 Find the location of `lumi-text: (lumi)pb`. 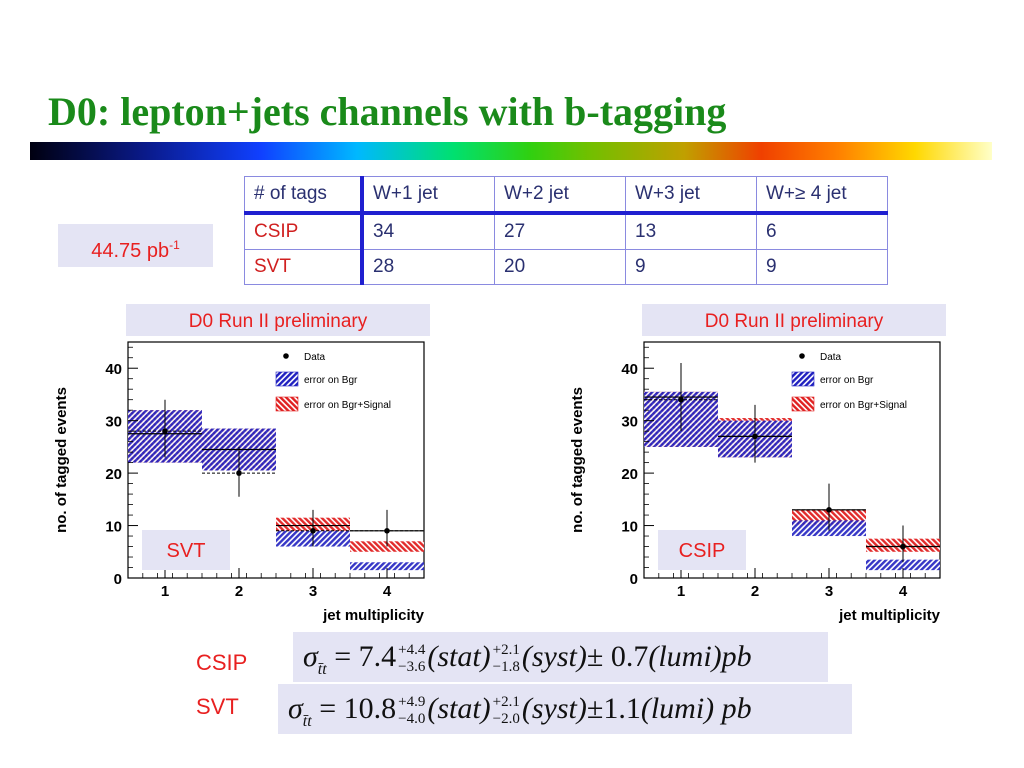

lumi-text: (lumi)pb is located at coordinates (700, 656).